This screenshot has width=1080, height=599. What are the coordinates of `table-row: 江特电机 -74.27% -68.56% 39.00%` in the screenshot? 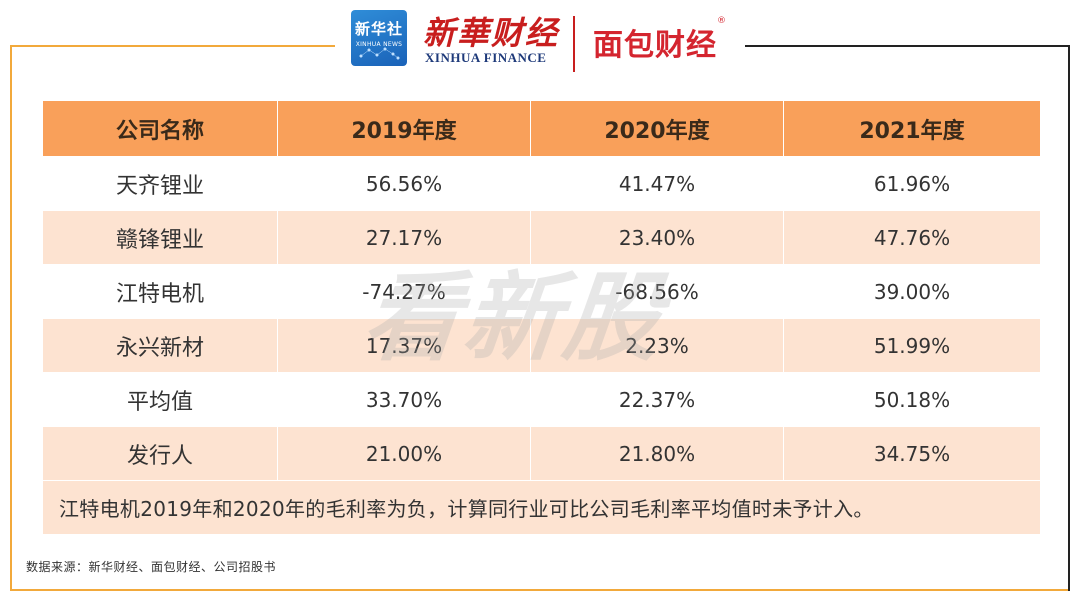 It's located at (541, 291).